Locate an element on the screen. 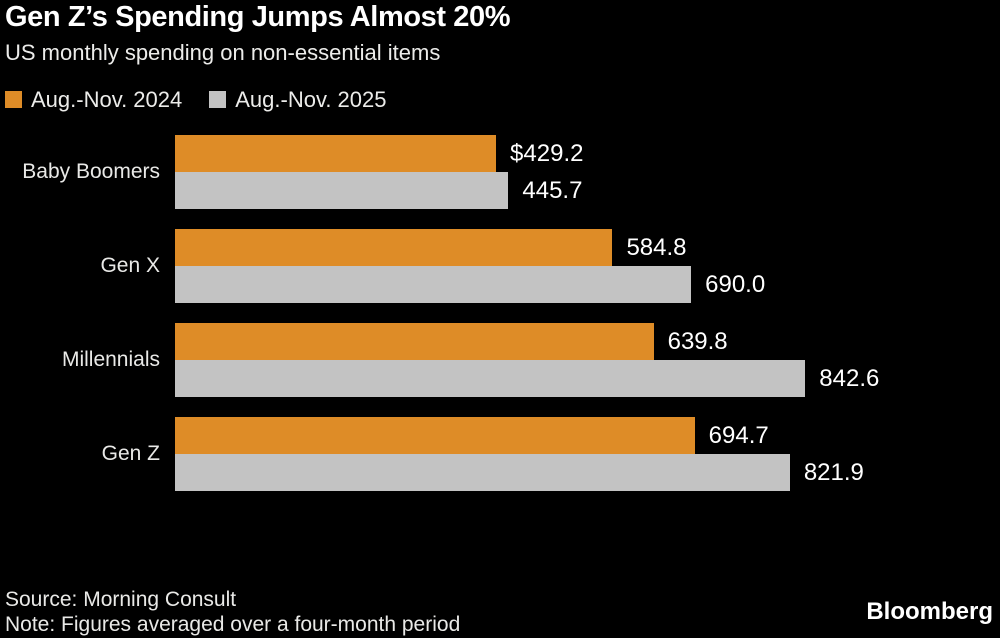 This screenshot has height=638, width=1000. bar-track: 639.8 842.6 is located at coordinates (587, 360).